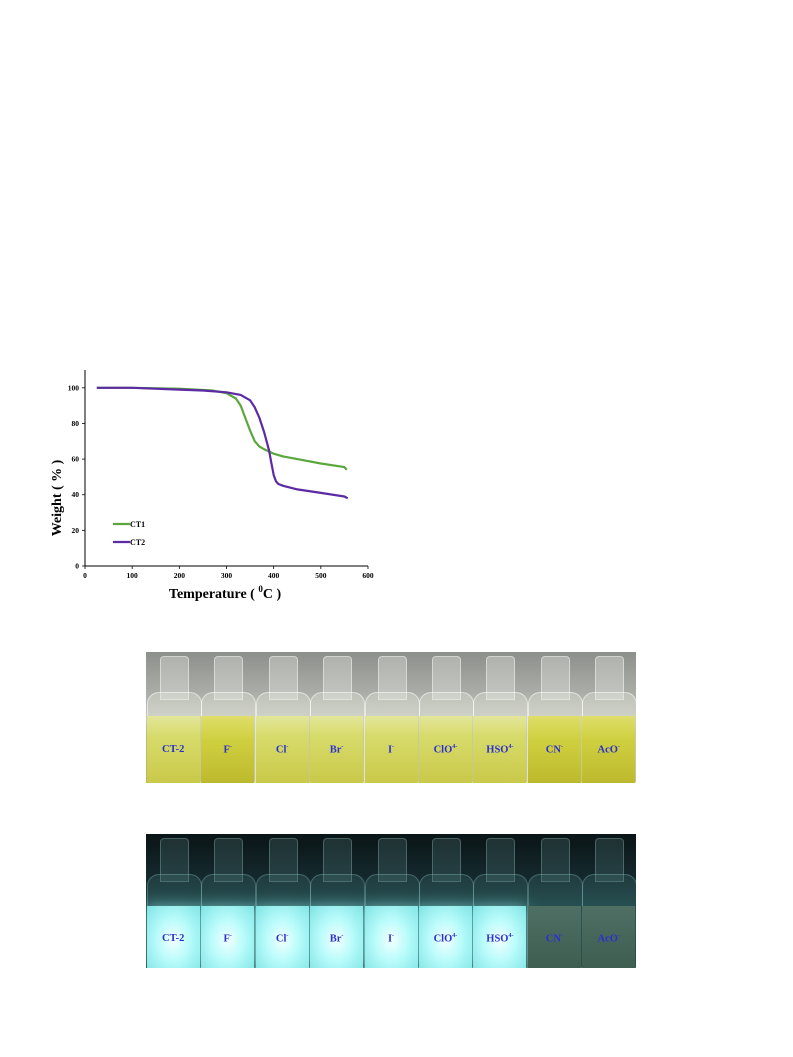 Image resolution: width=793 pixels, height=1057 pixels. I want to click on series-line-ct1, so click(222, 428).